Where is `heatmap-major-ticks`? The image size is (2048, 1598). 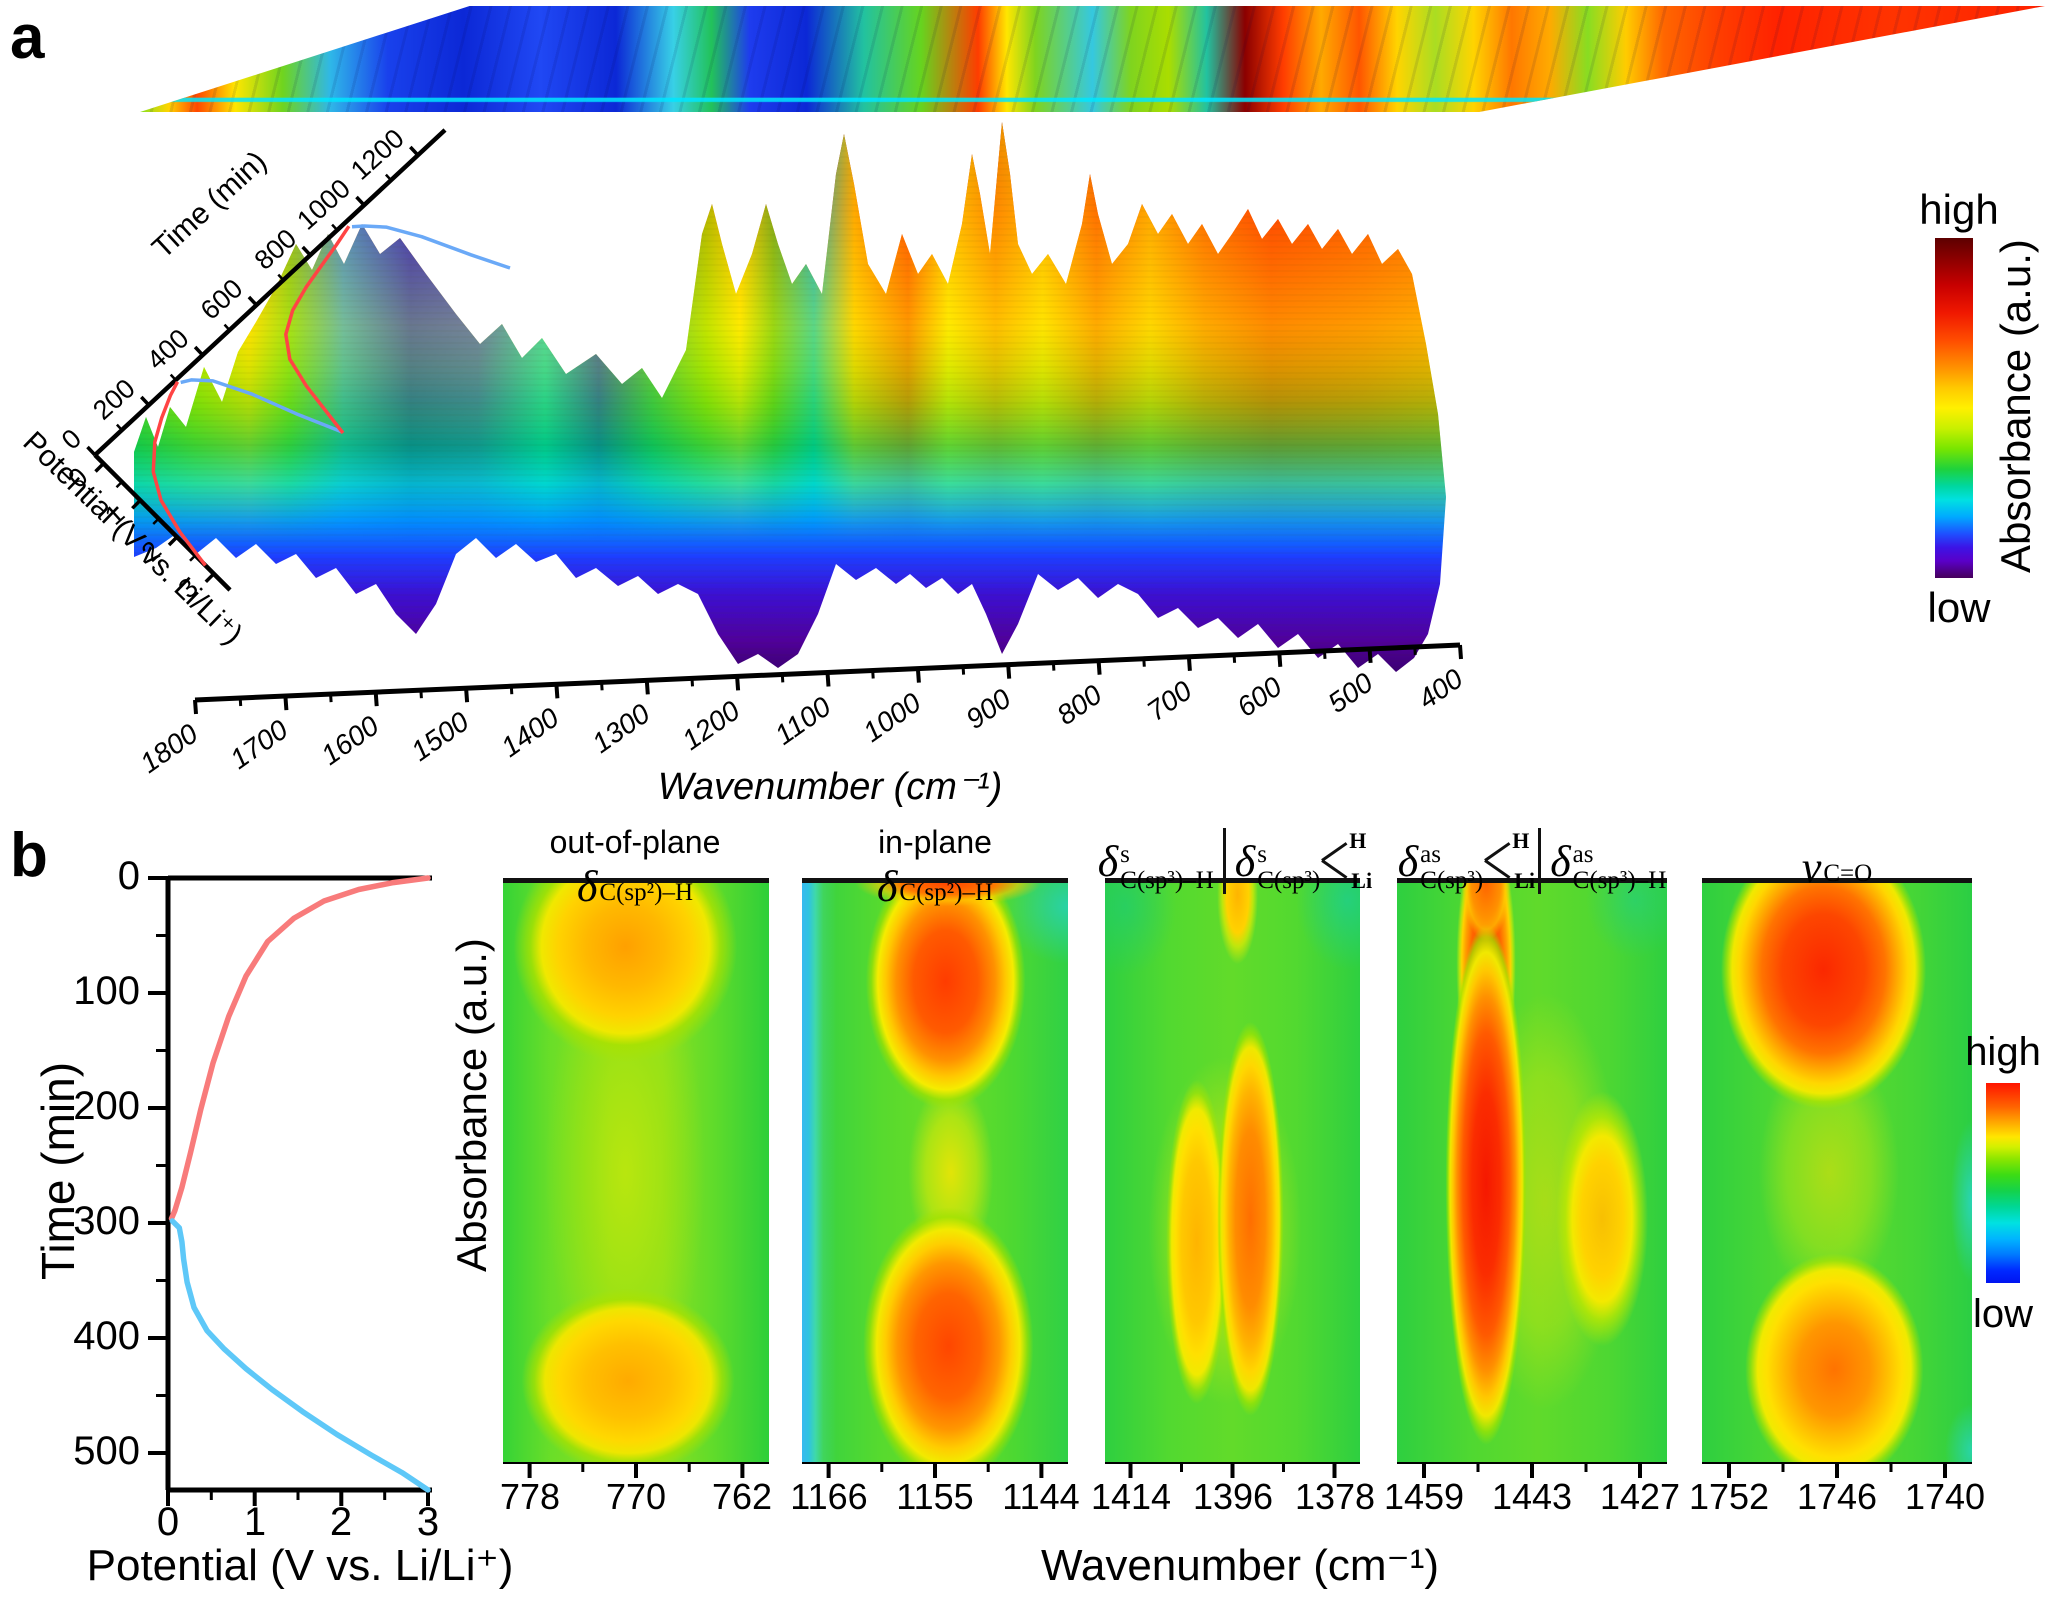
heatmap-major-ticks is located at coordinates (1237, 1470).